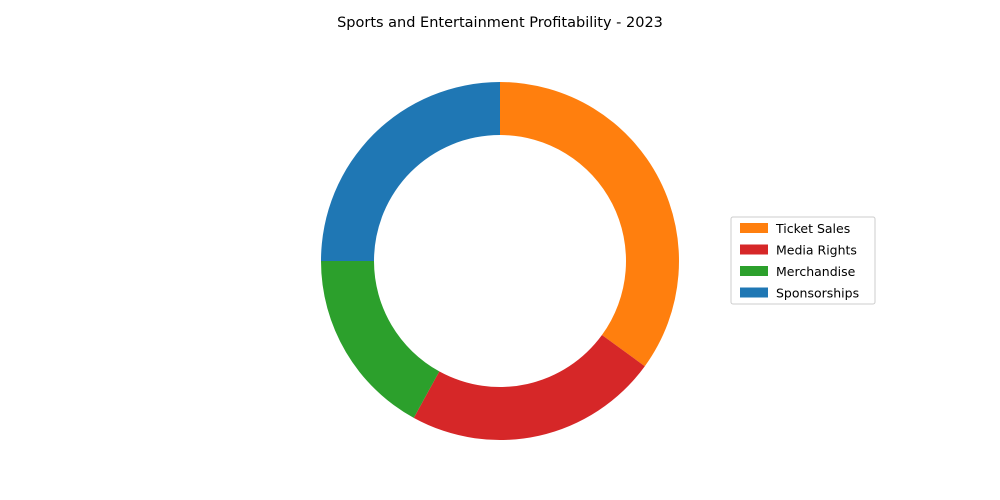  What do you see at coordinates (589, 224) in the screenshot?
I see `slice-ticket-sales` at bounding box center [589, 224].